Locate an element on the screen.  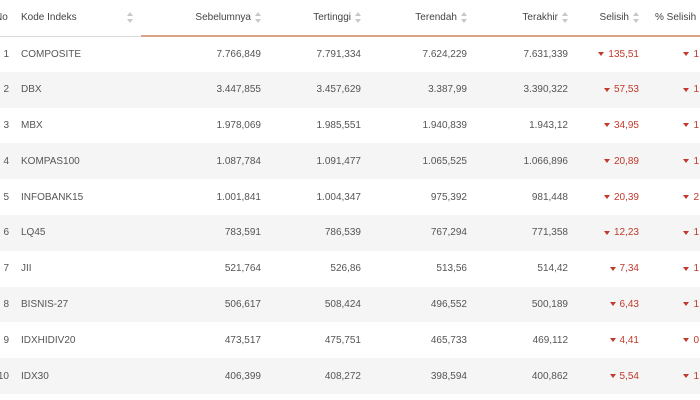
header-sebelumnya: Sebelumnya is located at coordinates (205, 18).